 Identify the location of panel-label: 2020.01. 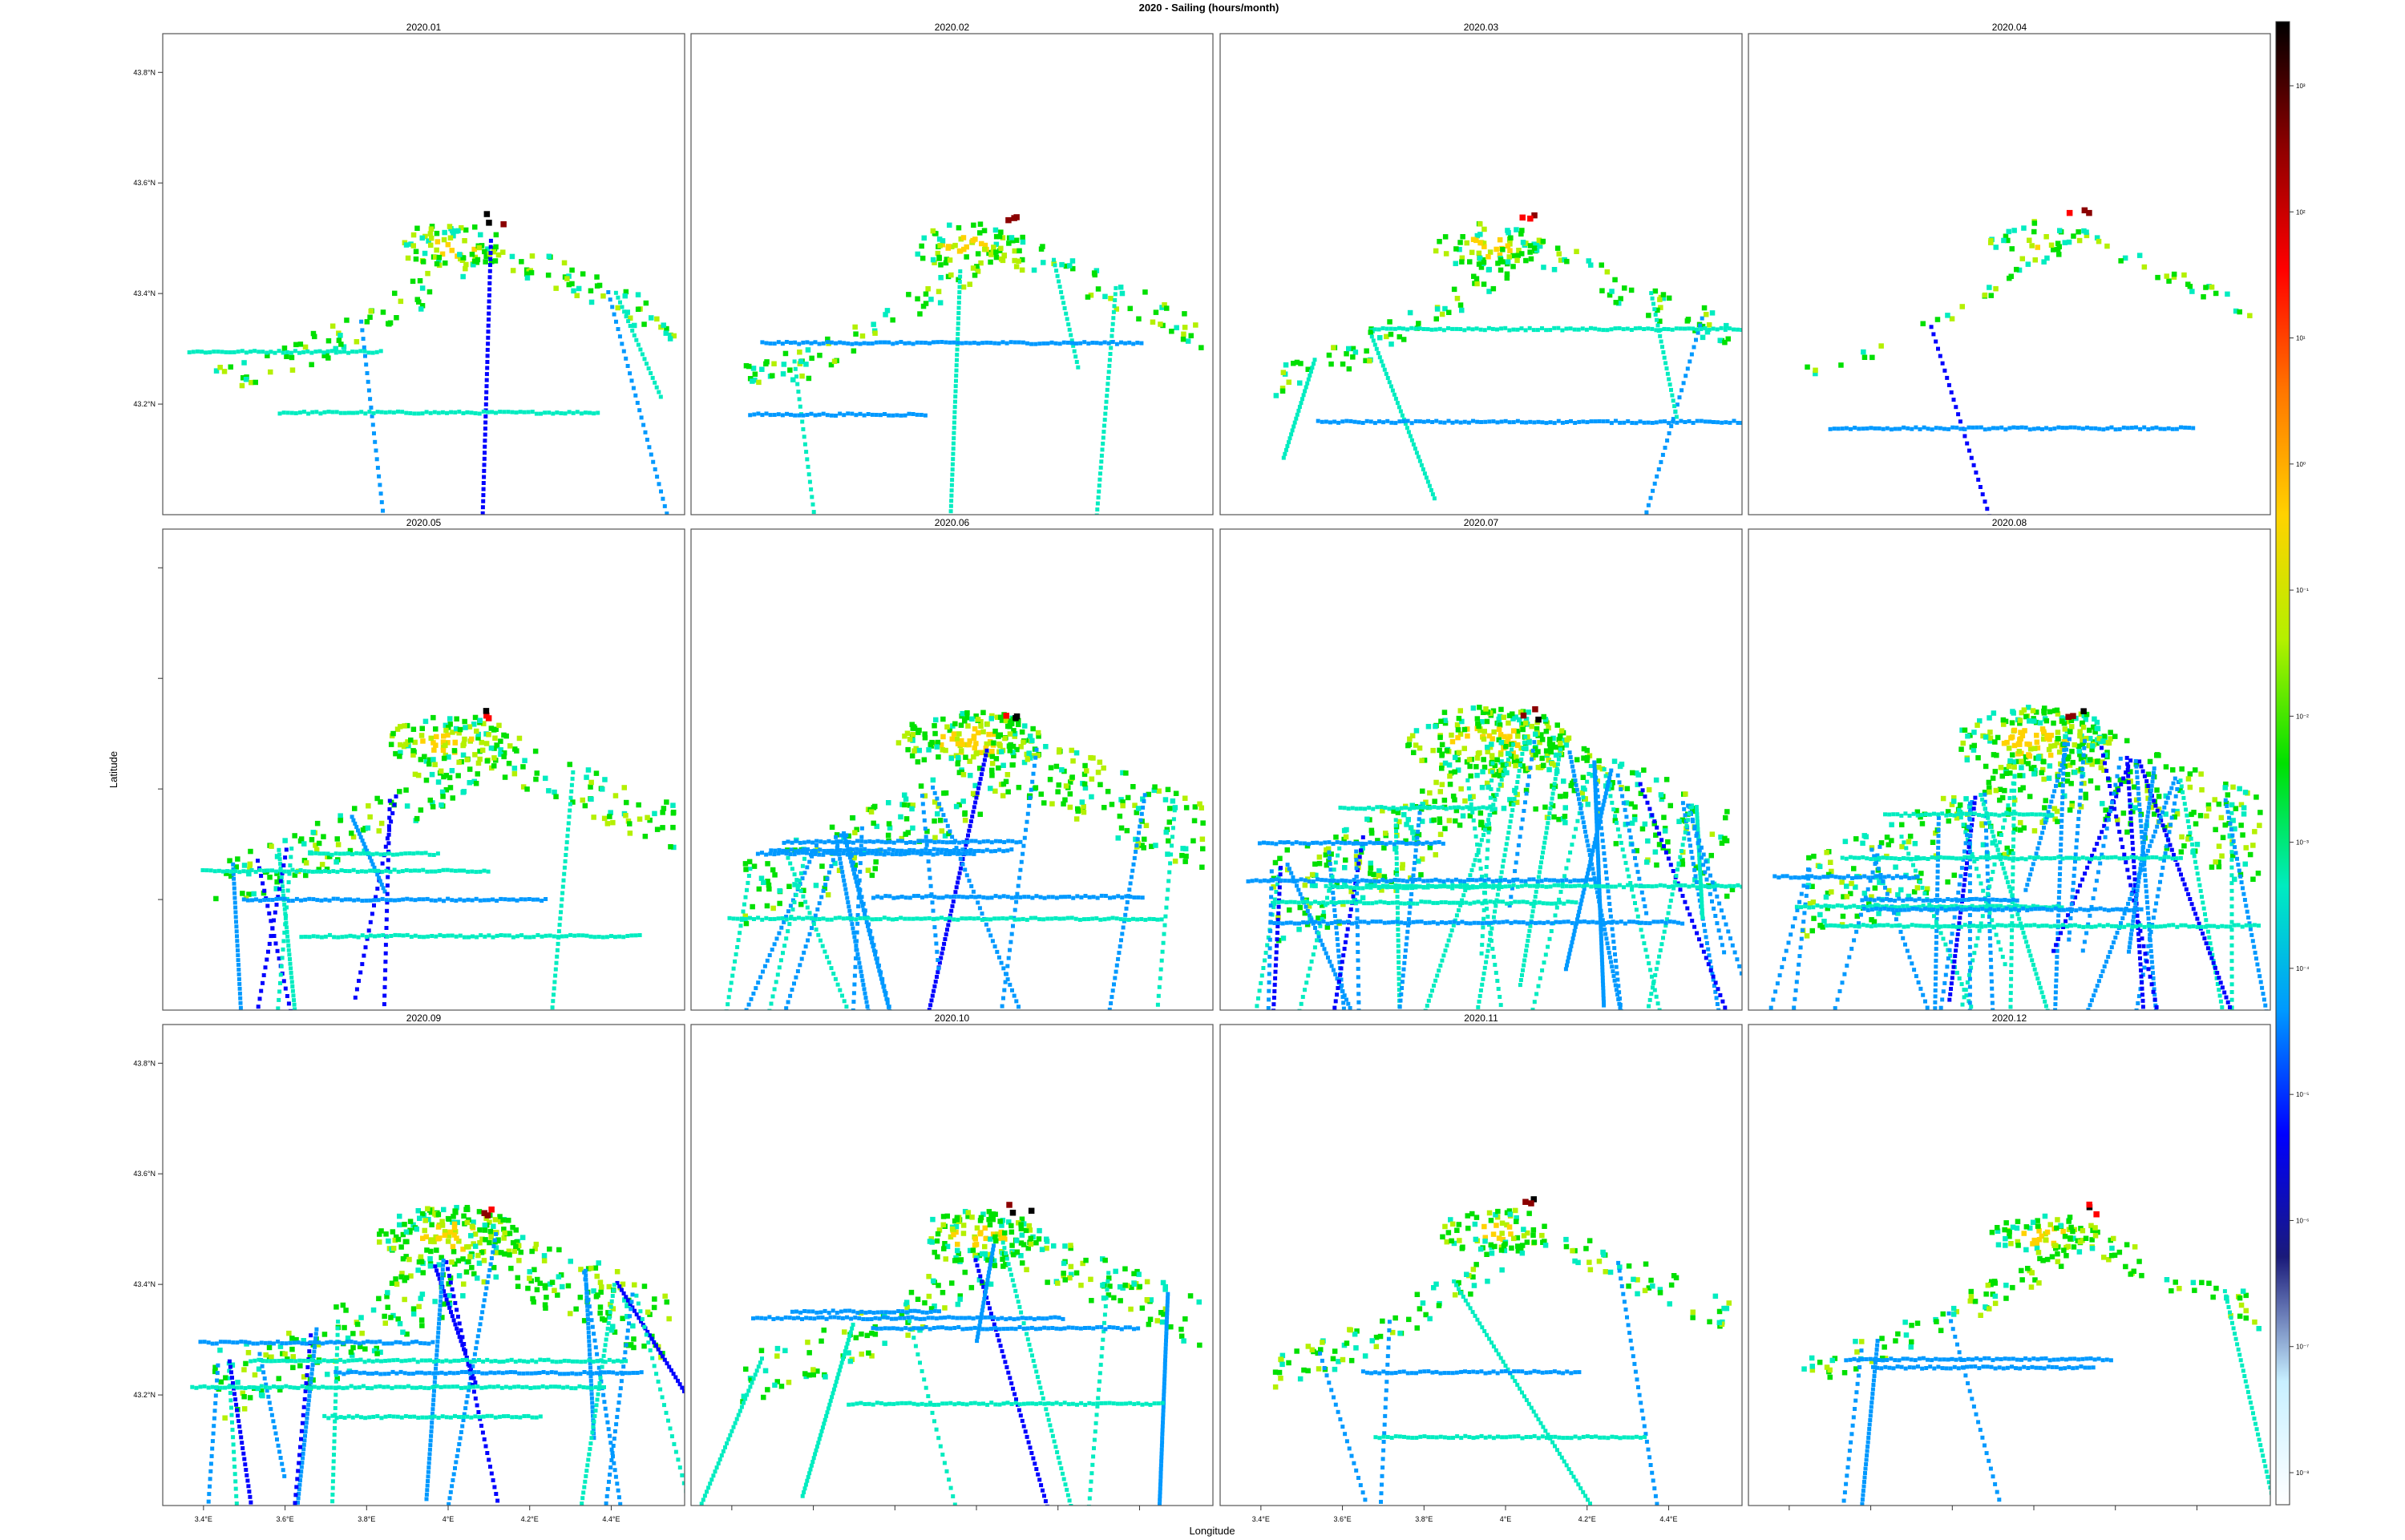
(424, 28).